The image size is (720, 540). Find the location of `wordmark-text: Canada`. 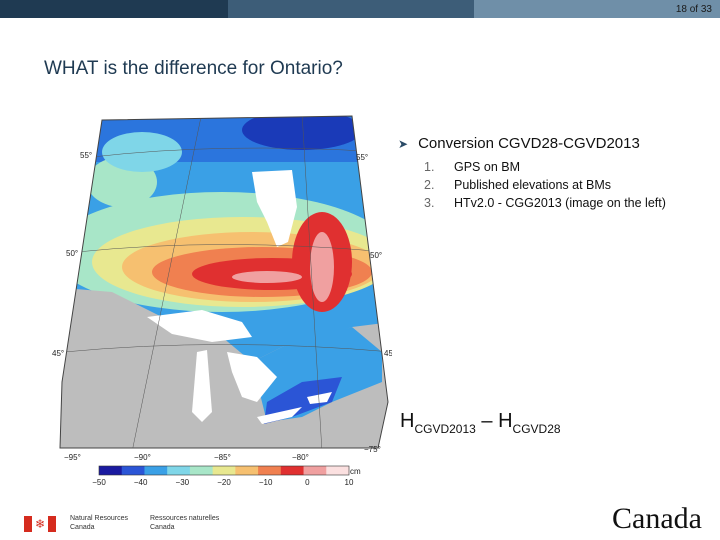

wordmark-text: Canada is located at coordinates (657, 518).